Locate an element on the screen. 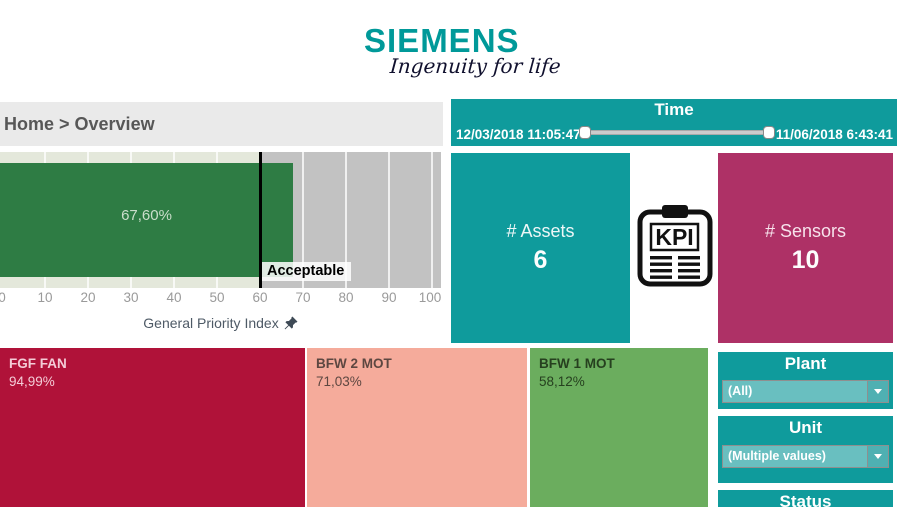 The height and width of the screenshot is (507, 900). unit-filter-value: (Multiple values) is located at coordinates (777, 456).